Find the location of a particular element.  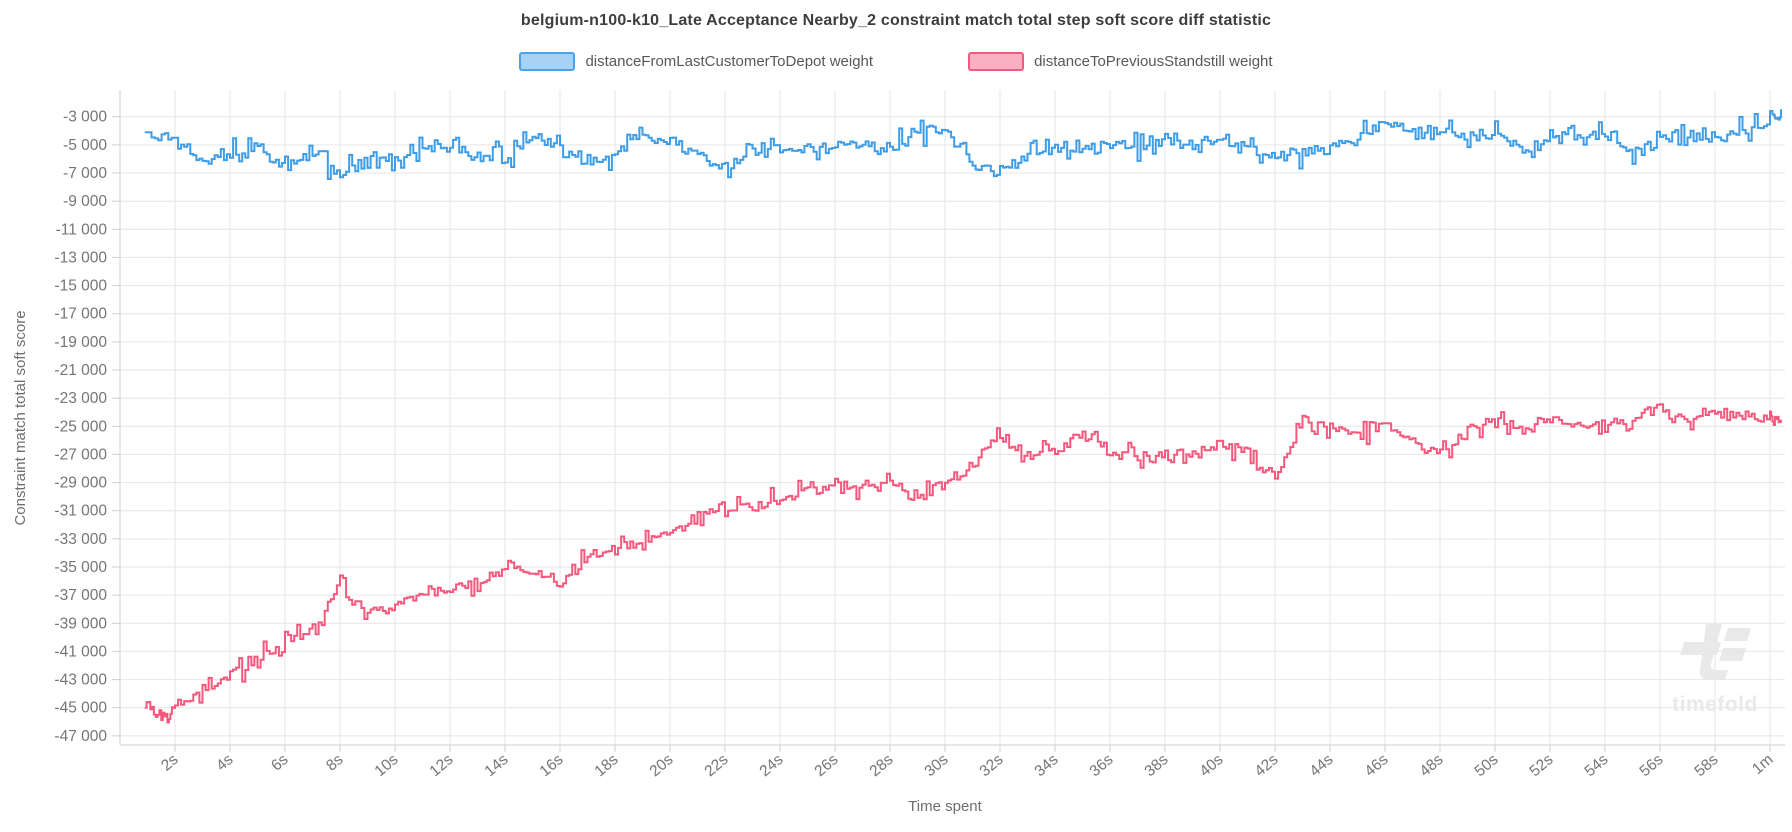

legend-item-distance-from-last-customer-to-depot: distanceFromLastCustomerToDepot weight is located at coordinates (696, 61).